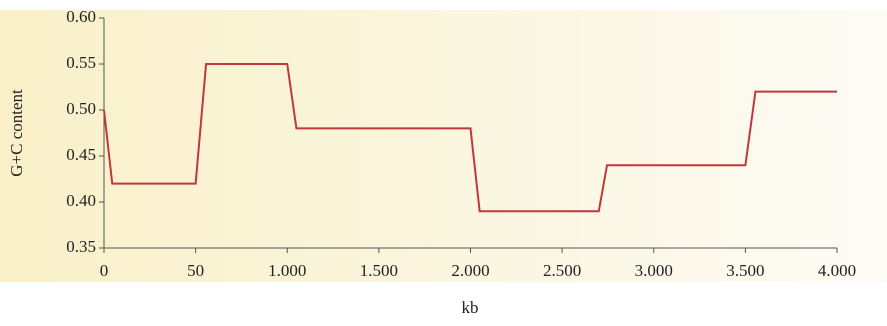 This screenshot has height=326, width=887. I want to click on y-tick-label: 0.35, so click(81, 246).